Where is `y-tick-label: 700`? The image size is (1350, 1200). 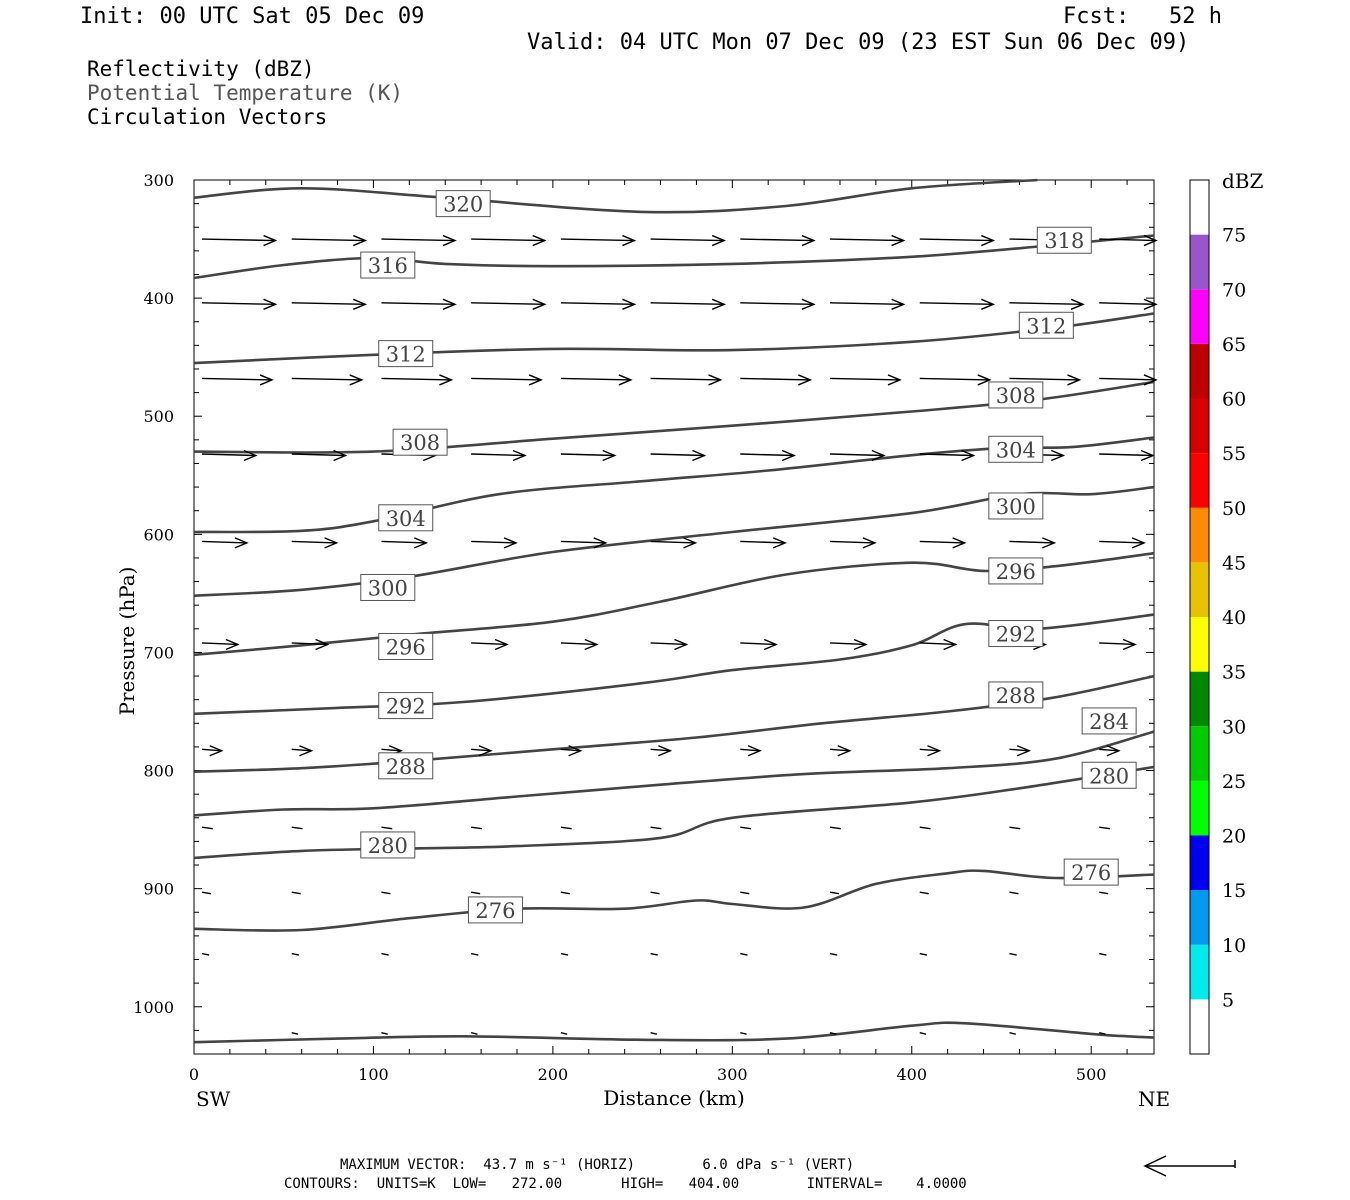 y-tick-label: 700 is located at coordinates (158, 652).